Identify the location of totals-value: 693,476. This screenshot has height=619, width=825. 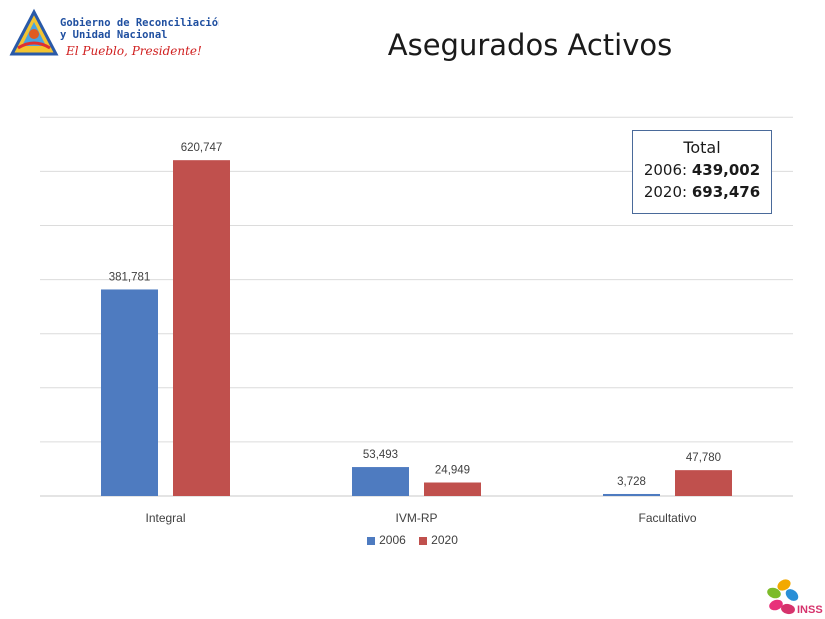
(726, 192).